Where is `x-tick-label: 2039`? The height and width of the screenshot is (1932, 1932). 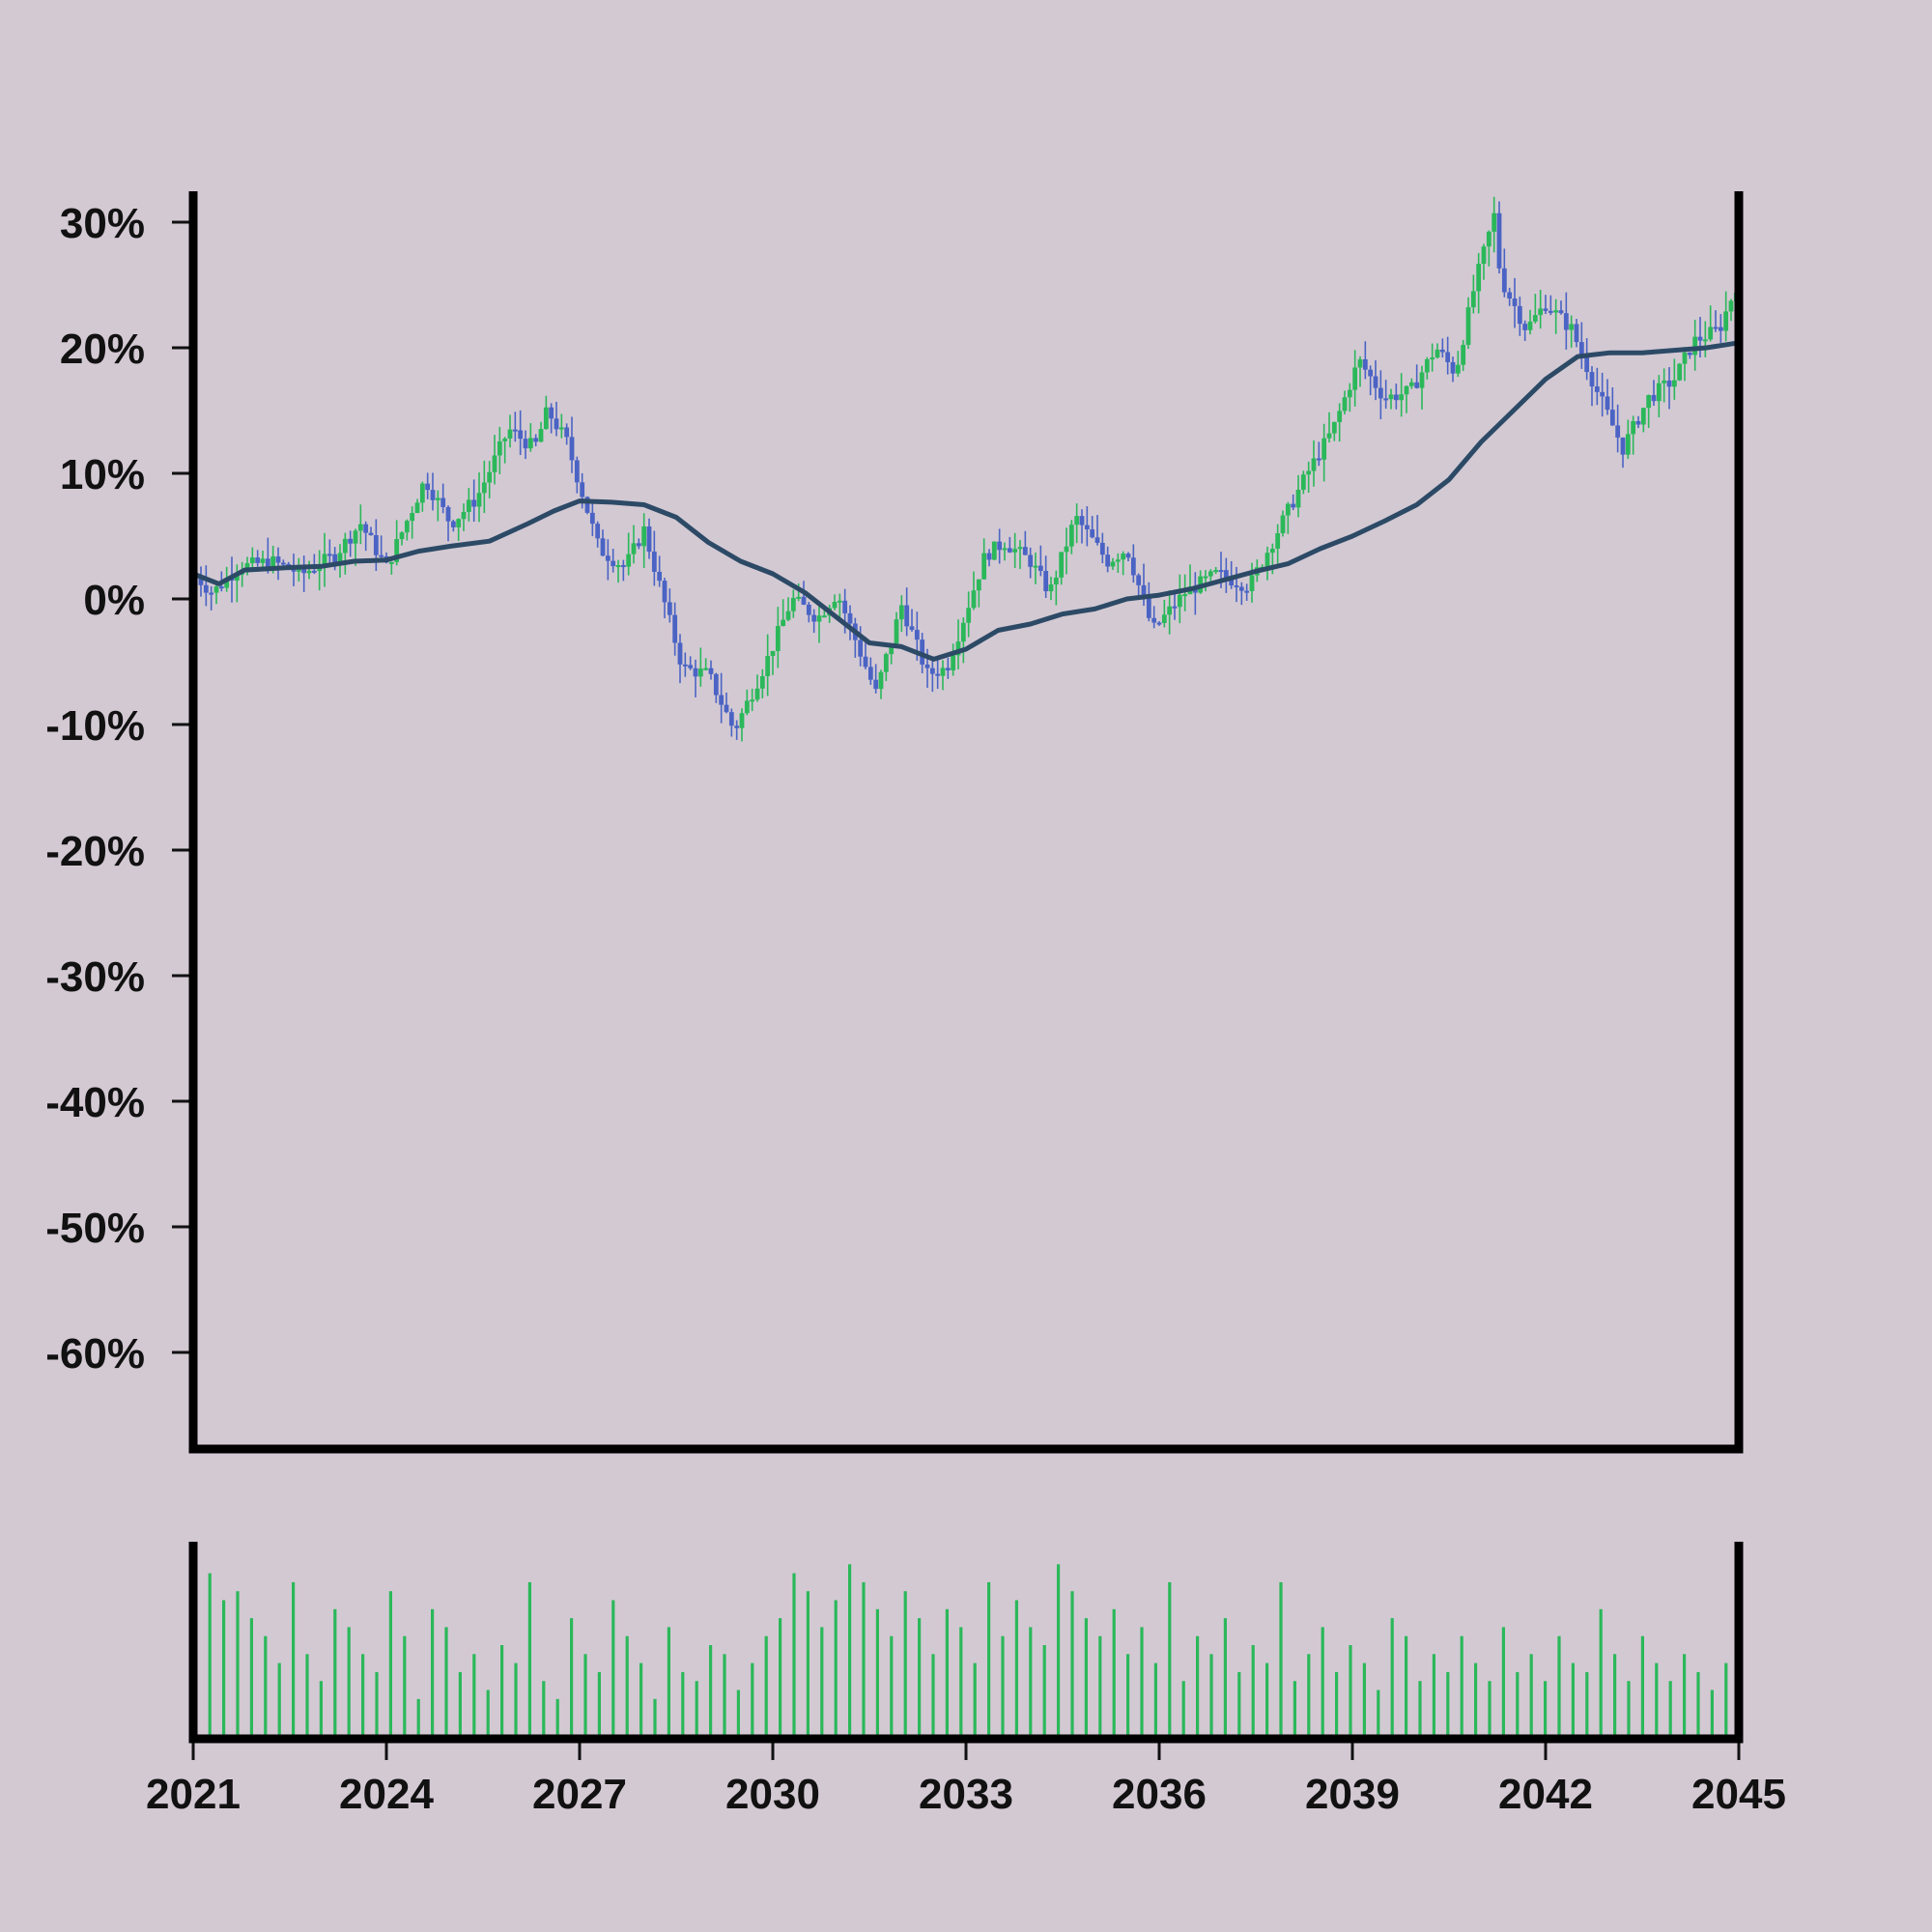 x-tick-label: 2039 is located at coordinates (1352, 1794).